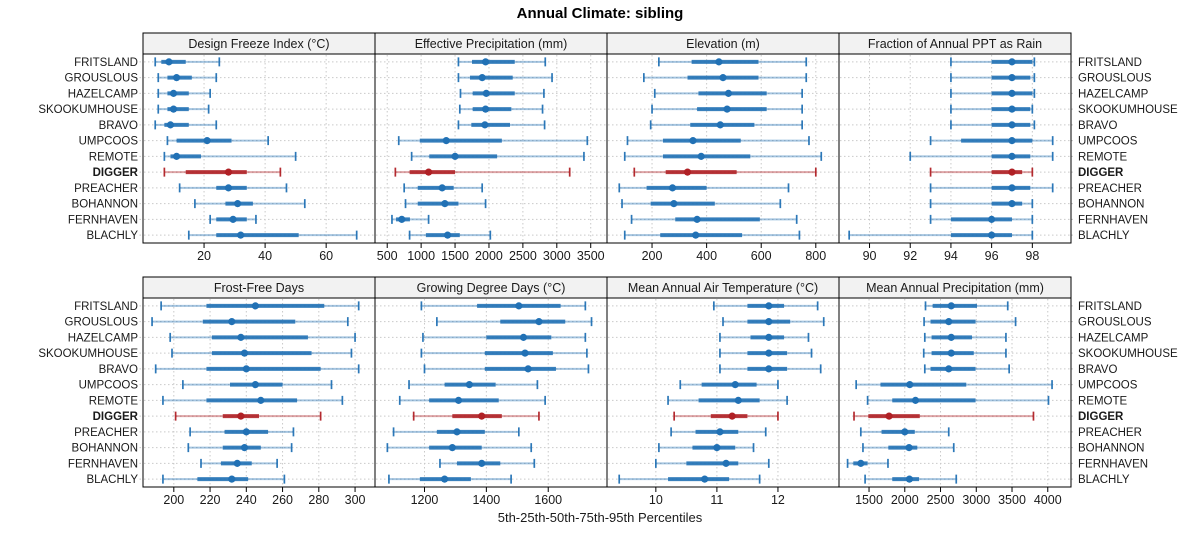 Image resolution: width=1200 pixels, height=550 pixels. What do you see at coordinates (102, 79) in the screenshot?
I see `site-label-left: GROUSLOUS` at bounding box center [102, 79].